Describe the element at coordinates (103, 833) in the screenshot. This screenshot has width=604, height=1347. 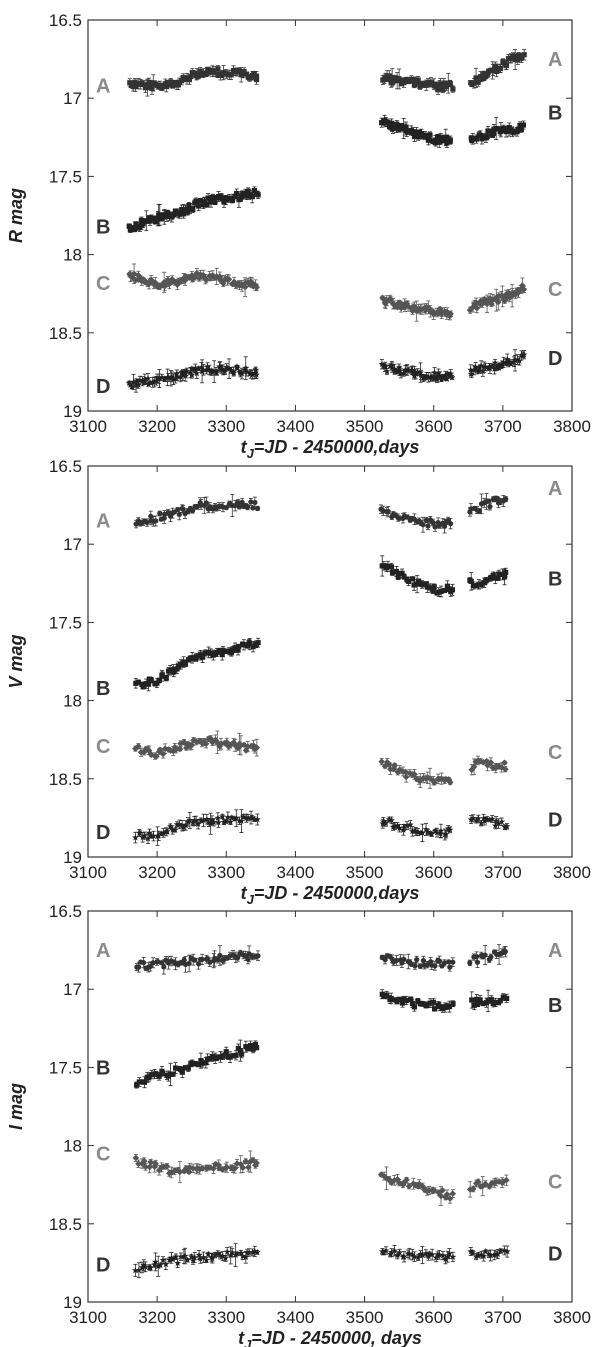
I see `series-label-left-d: D` at that location.